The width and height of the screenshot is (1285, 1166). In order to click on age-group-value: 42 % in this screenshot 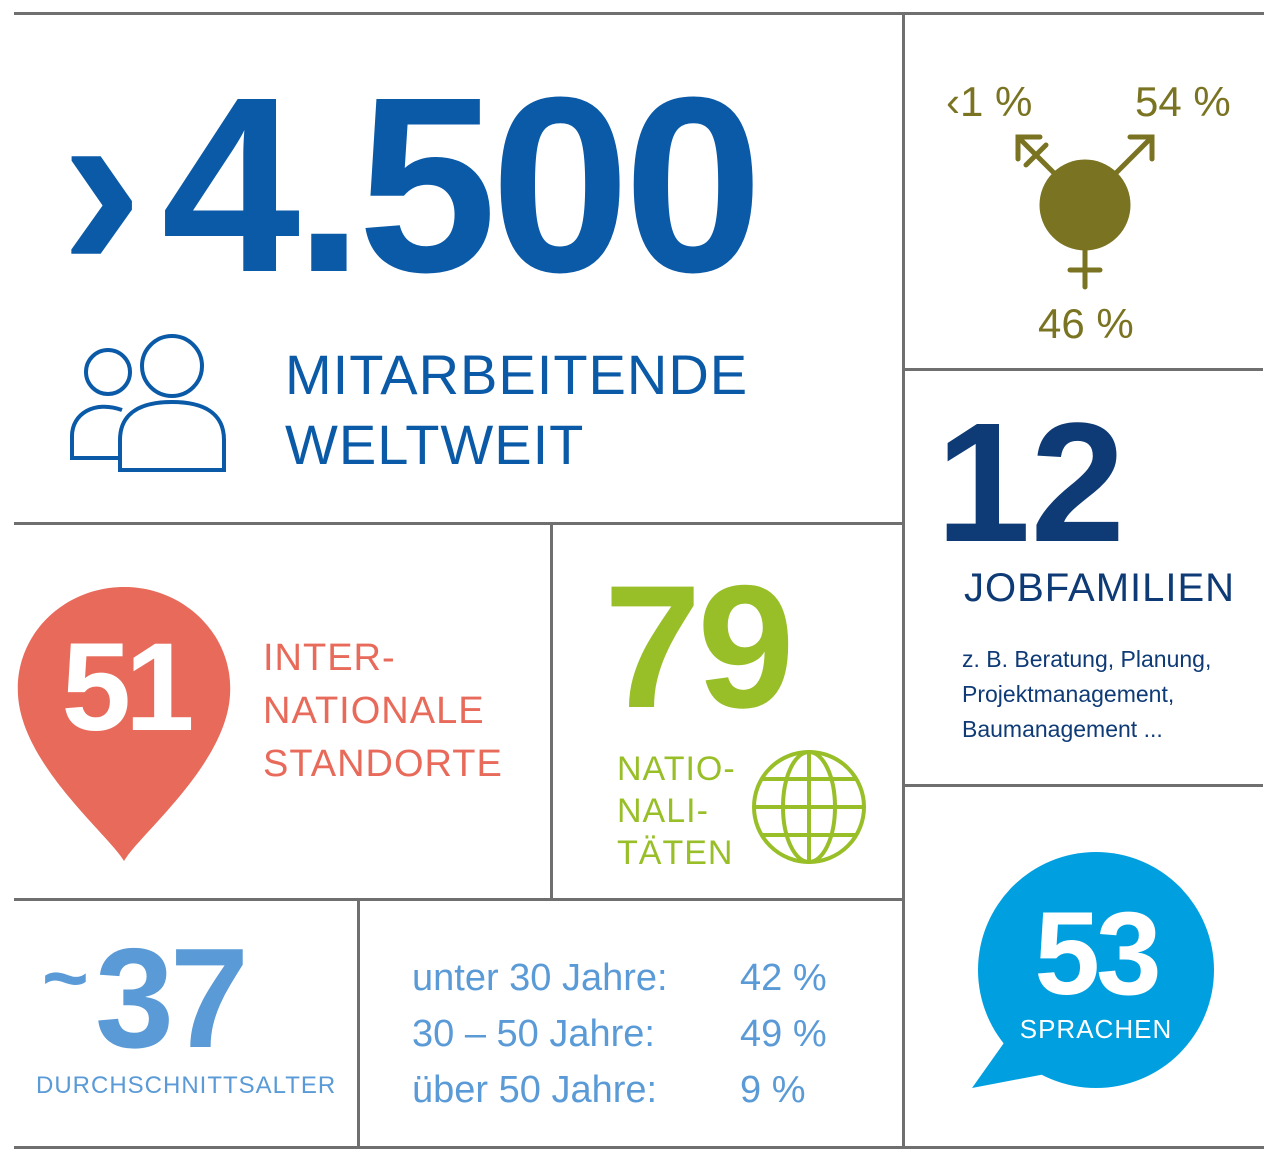, I will do `click(783, 978)`.